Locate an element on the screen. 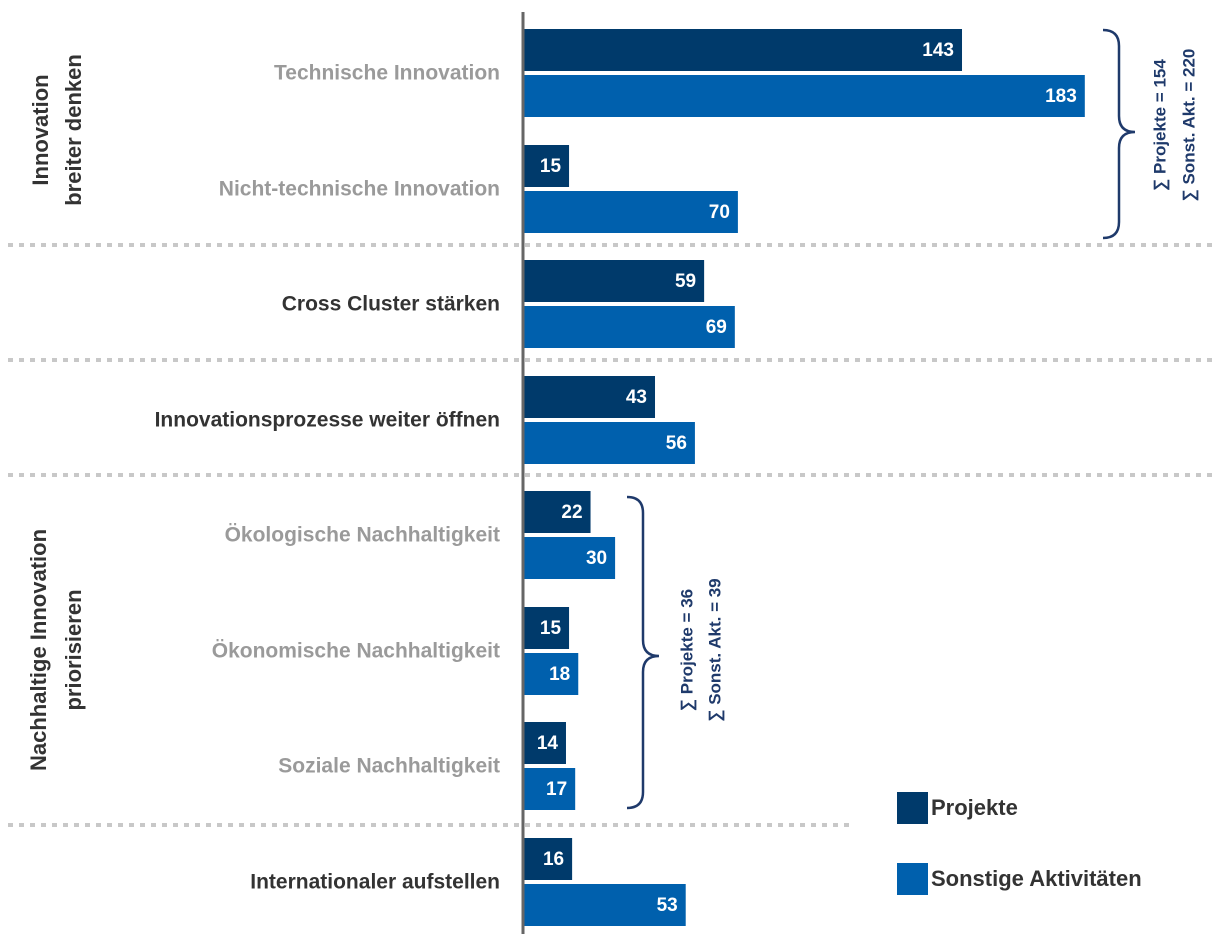 Image resolution: width=1213 pixels, height=934 pixels. category-label: Ökonomische Nachhaltigkeit is located at coordinates (356, 651).